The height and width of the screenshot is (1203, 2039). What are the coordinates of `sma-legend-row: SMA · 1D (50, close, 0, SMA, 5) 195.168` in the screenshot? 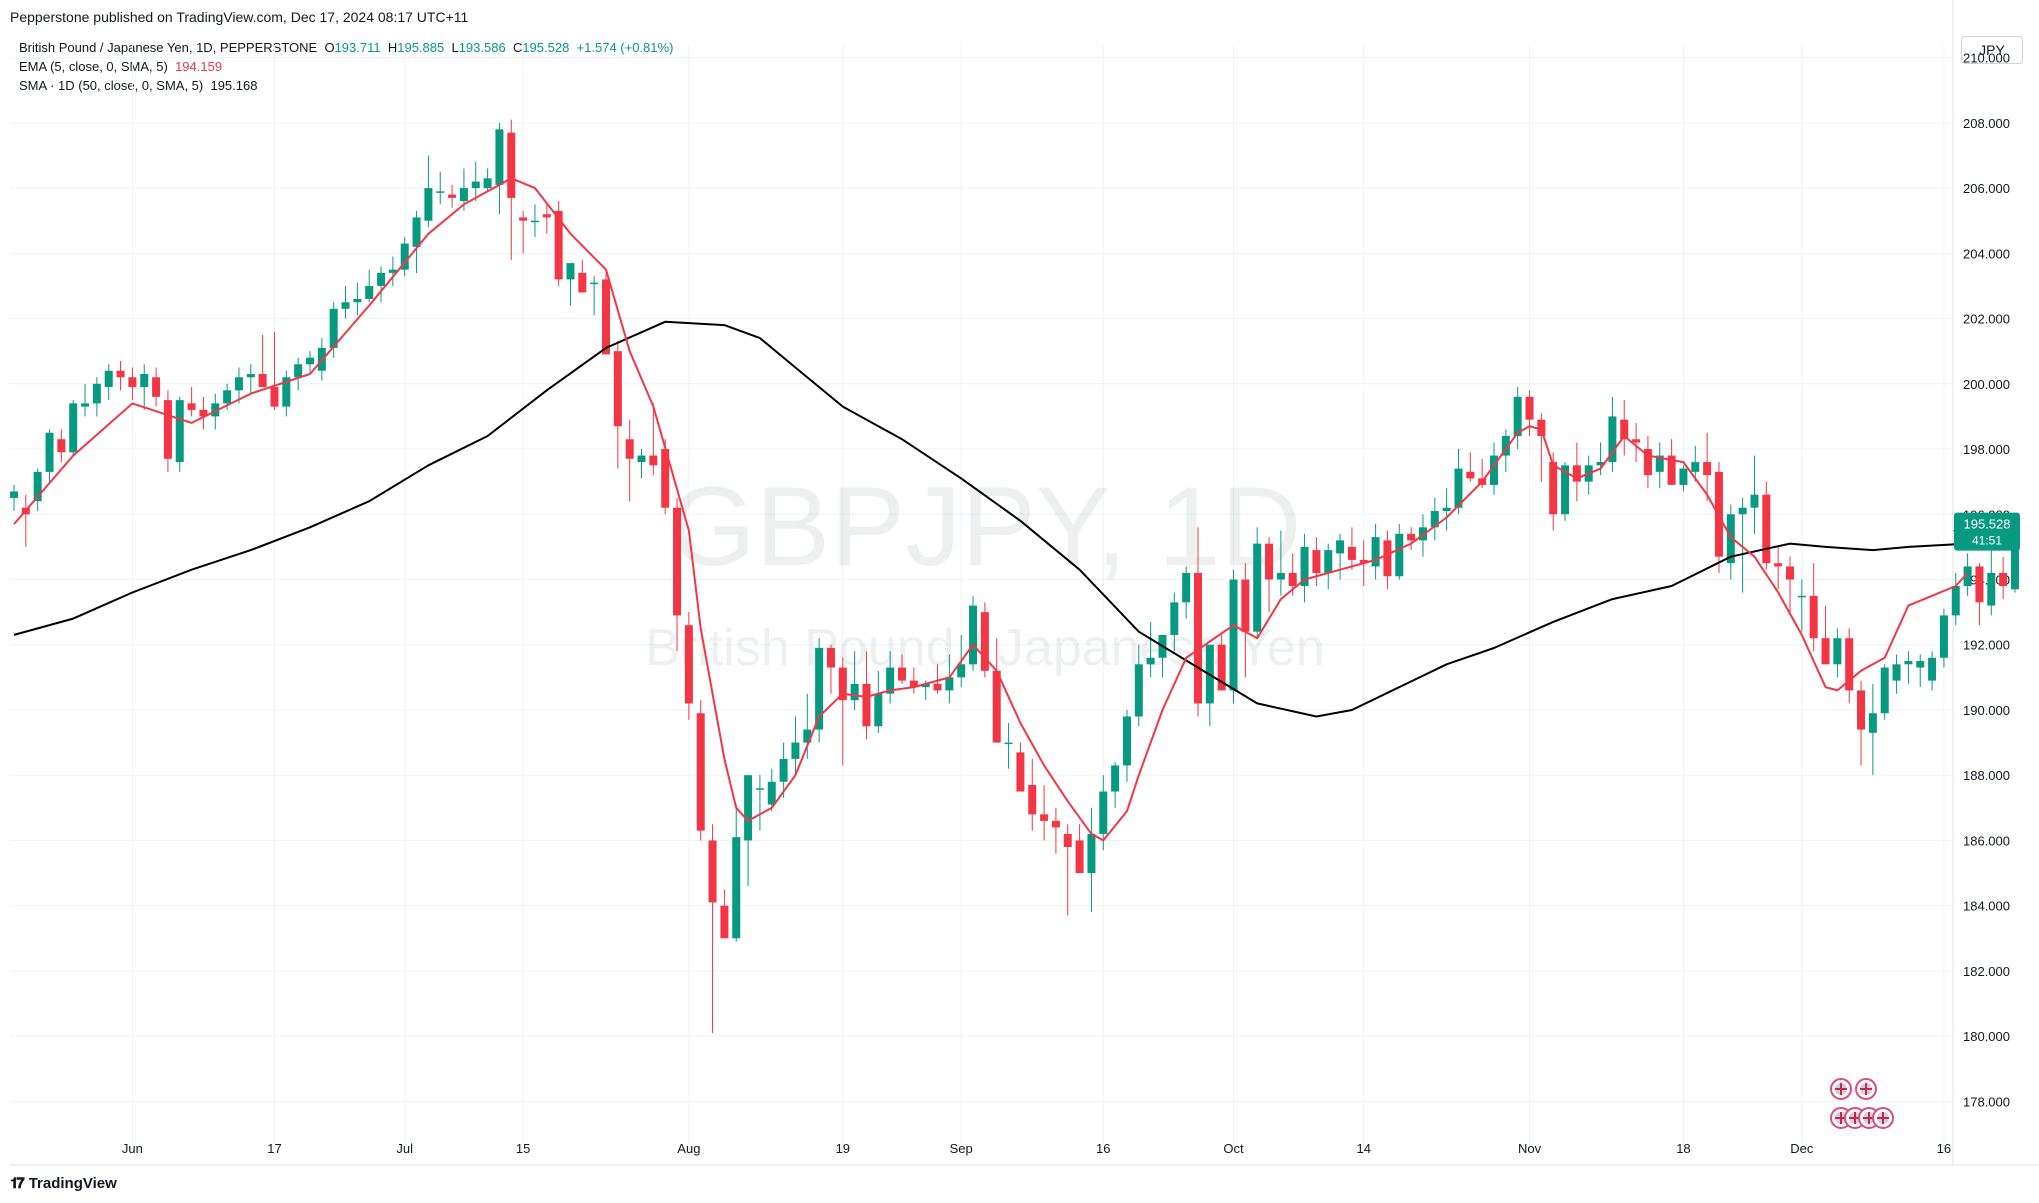 It's located at (346, 85).